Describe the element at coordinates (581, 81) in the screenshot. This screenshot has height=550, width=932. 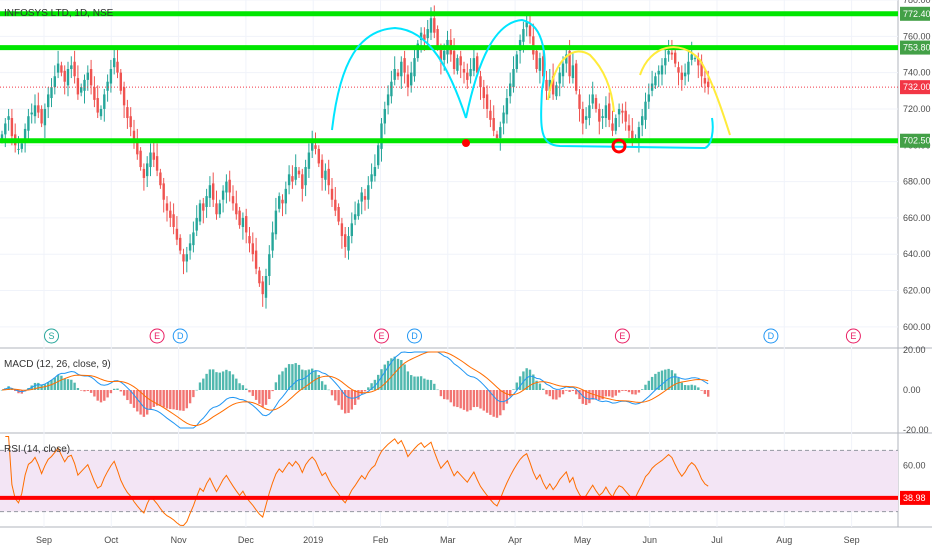
I see `cup-curve-left` at that location.